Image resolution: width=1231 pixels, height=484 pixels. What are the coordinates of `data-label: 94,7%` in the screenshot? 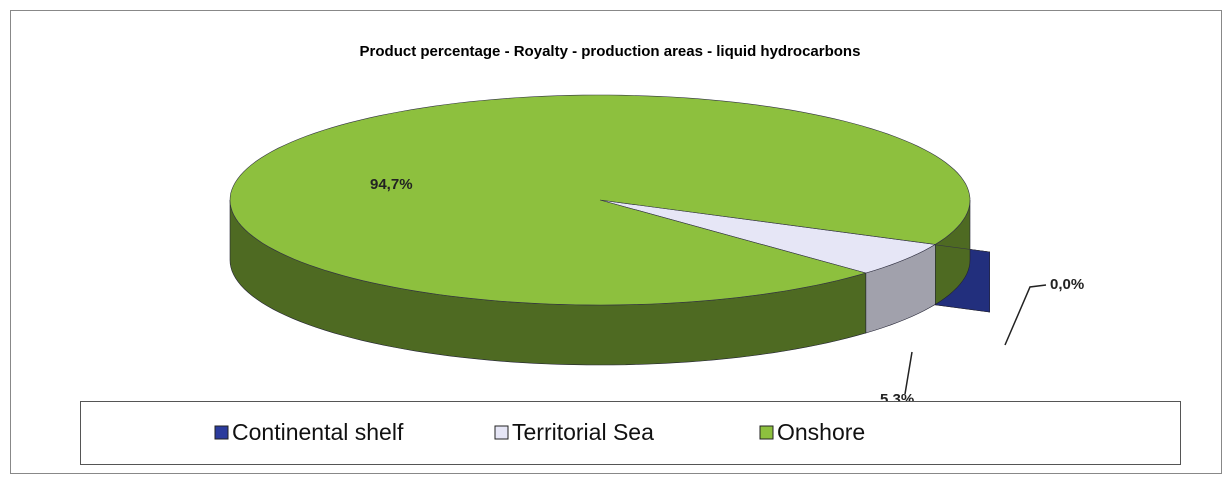 It's located at (391, 184).